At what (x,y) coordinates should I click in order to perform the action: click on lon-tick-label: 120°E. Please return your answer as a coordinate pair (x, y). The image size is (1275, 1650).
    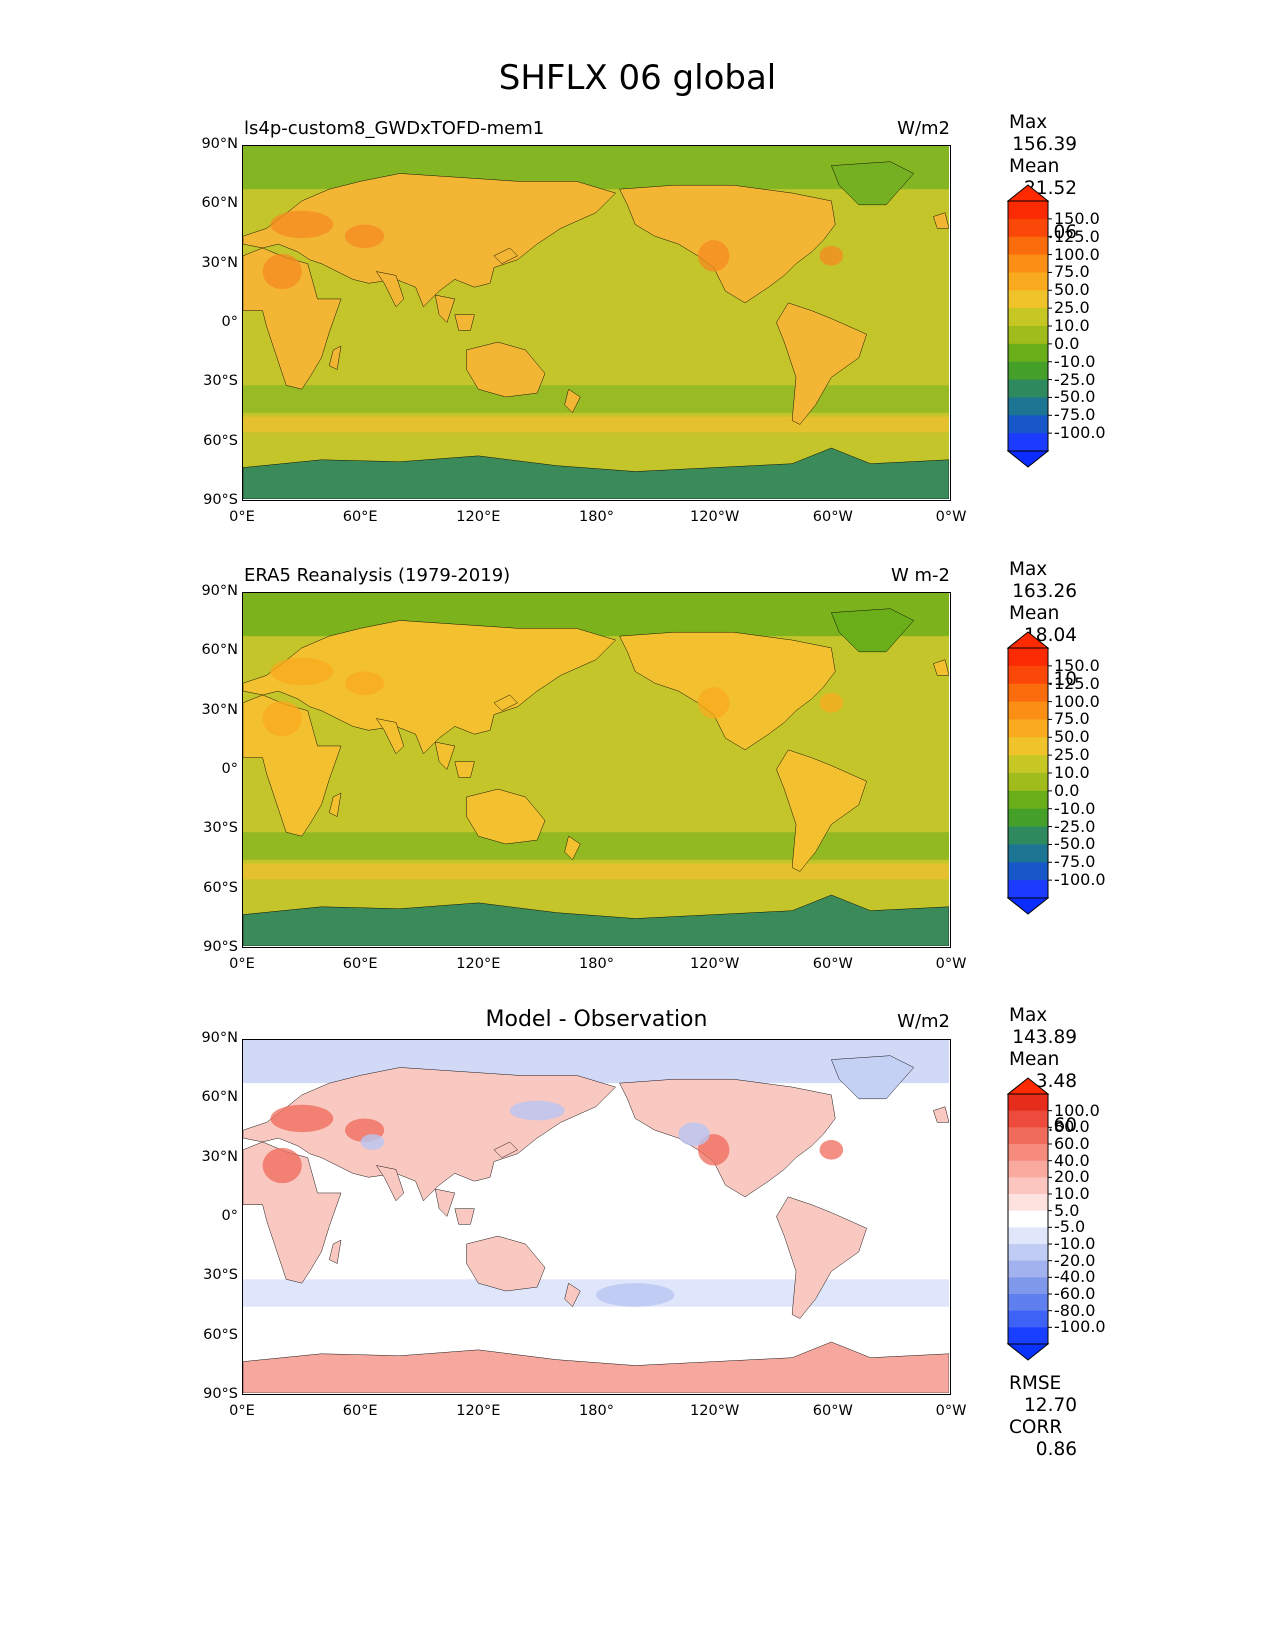
    Looking at the image, I should click on (478, 964).